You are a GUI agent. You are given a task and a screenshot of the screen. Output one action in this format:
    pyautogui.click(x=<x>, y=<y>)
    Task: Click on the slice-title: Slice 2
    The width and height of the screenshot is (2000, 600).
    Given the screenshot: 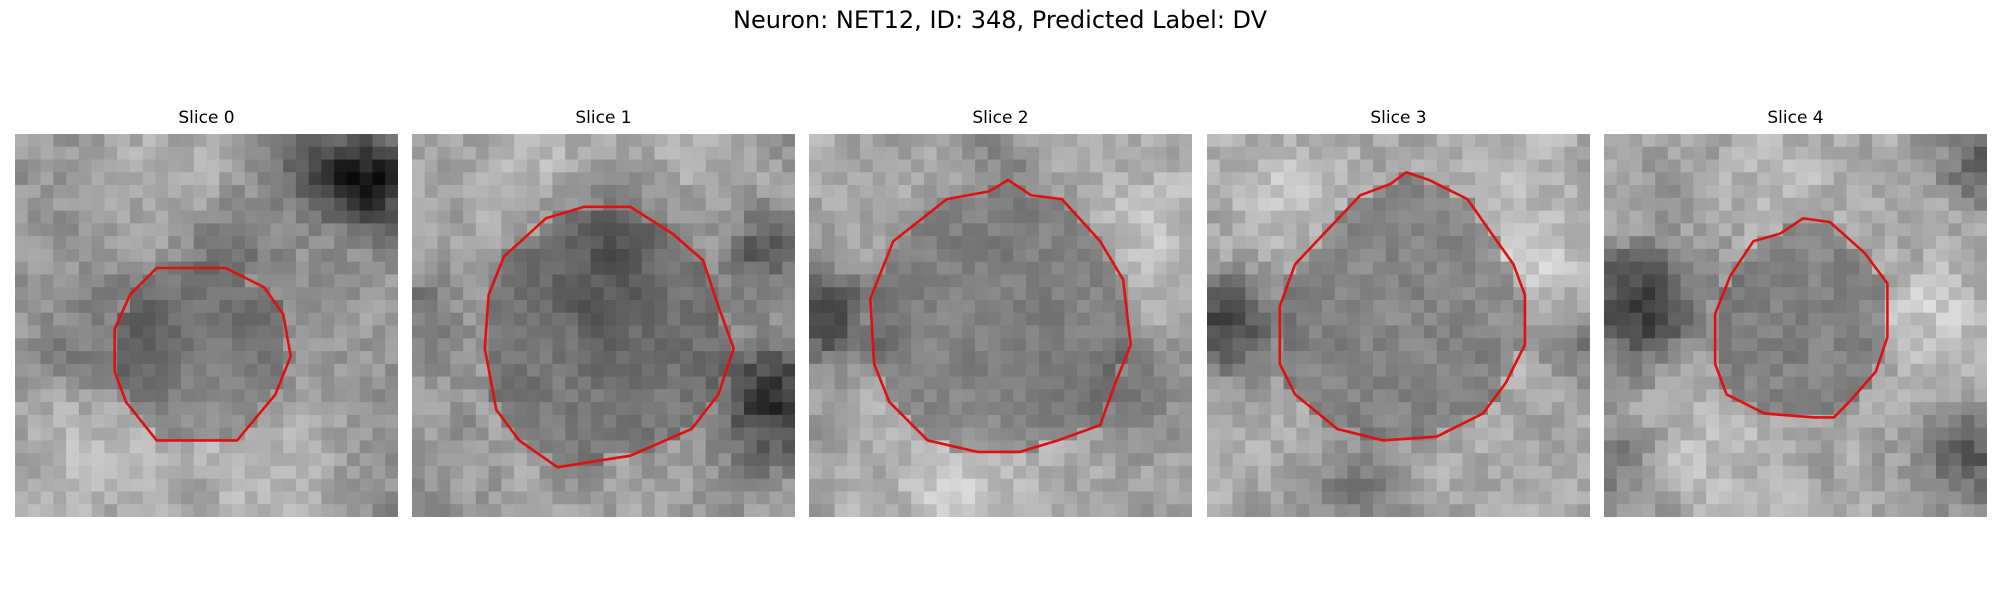 What is the action you would take?
    pyautogui.click(x=1000, y=118)
    